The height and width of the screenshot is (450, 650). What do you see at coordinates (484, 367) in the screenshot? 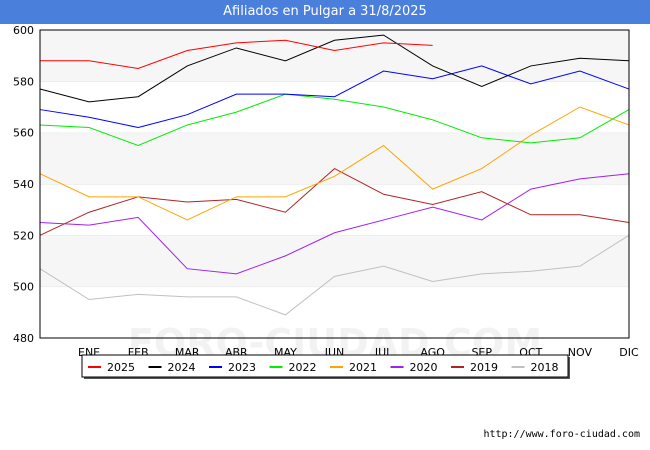
I see `legend-label: 2019` at bounding box center [484, 367].